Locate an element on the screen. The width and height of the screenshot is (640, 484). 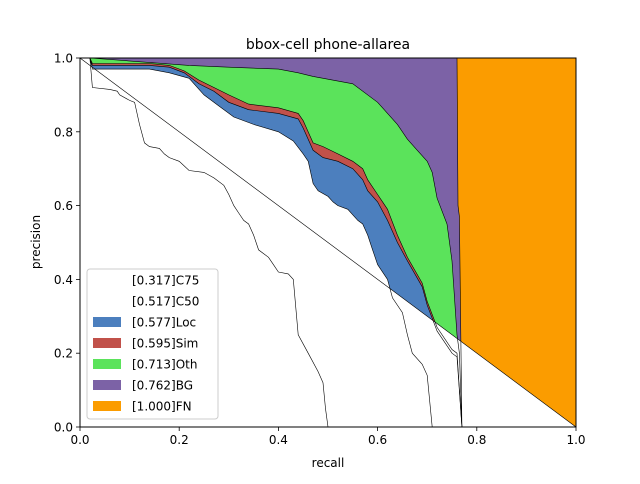
legend-swatch-bg is located at coordinates (107, 385).